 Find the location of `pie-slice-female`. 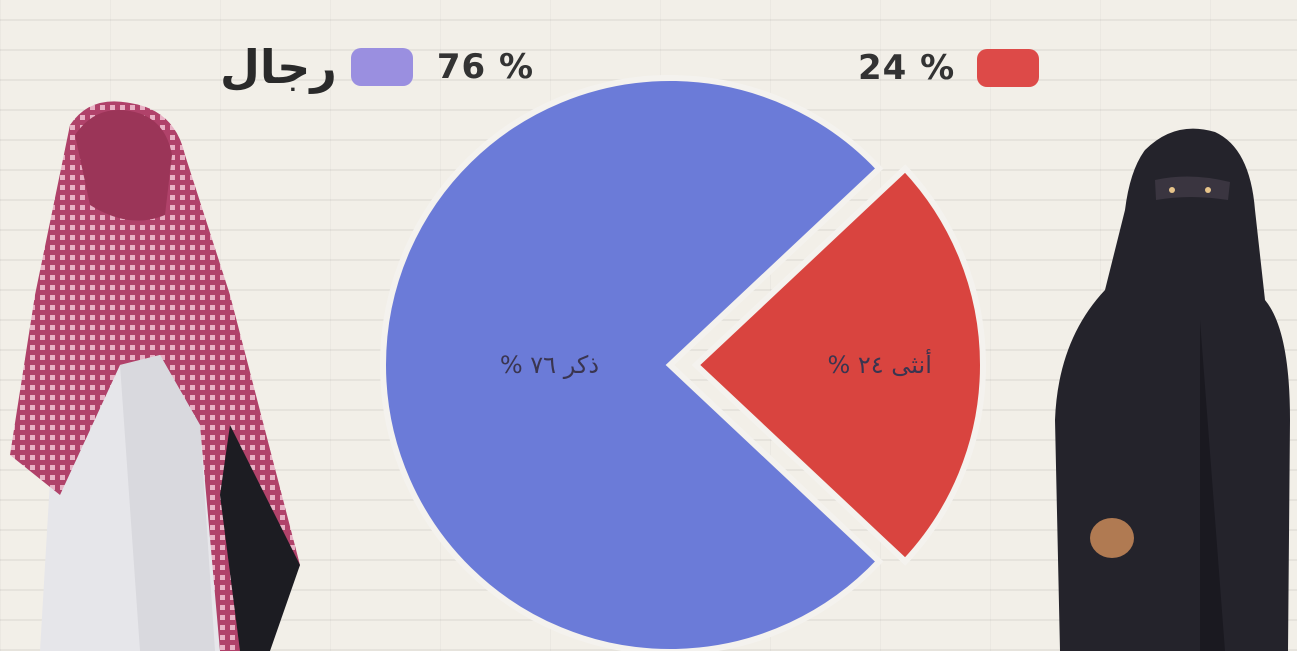

pie-slice-female is located at coordinates (838, 365).